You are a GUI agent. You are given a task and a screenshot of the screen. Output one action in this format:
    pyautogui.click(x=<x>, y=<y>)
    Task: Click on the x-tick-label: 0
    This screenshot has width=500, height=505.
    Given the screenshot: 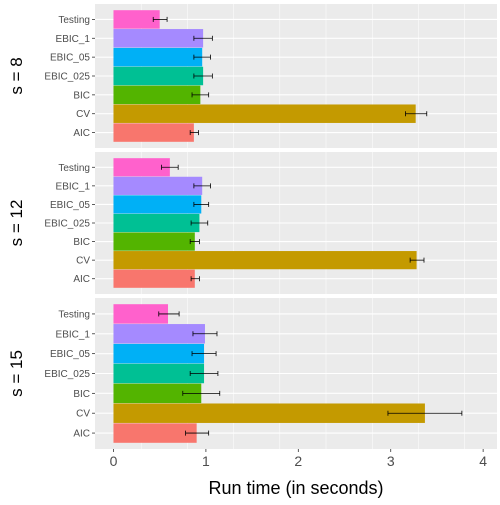 What is the action you would take?
    pyautogui.click(x=114, y=461)
    